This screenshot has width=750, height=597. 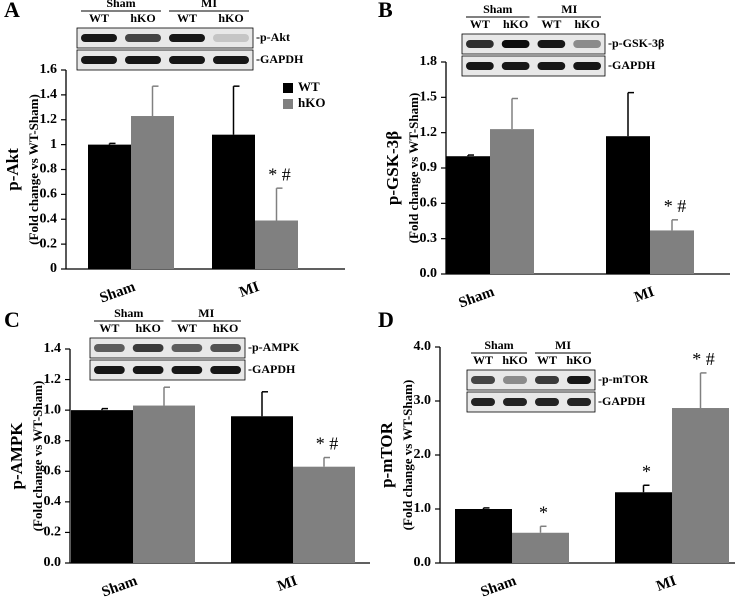 What do you see at coordinates (12, 319) in the screenshot?
I see `panel-label: C` at bounding box center [12, 319].